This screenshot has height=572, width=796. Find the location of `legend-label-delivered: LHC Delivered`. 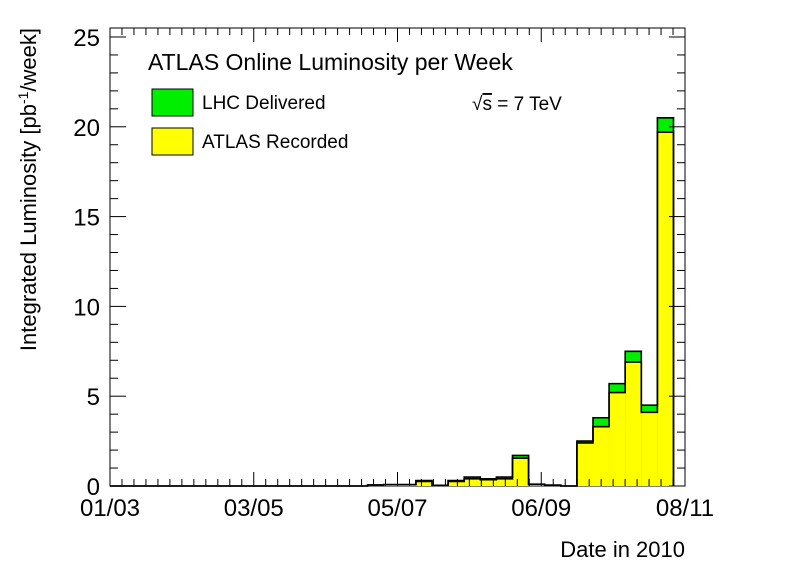

legend-label-delivered: LHC Delivered is located at coordinates (264, 103).